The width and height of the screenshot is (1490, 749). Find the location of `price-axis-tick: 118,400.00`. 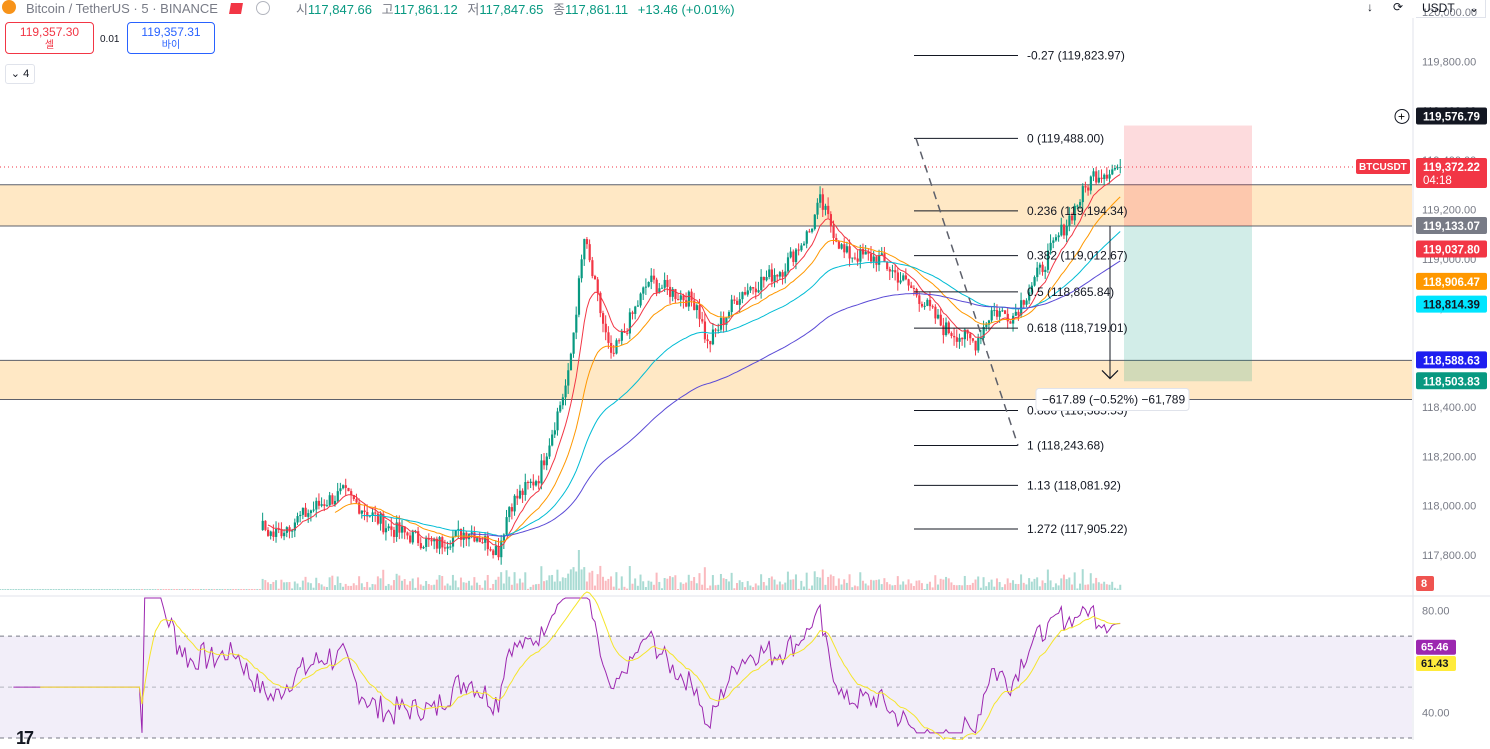

price-axis-tick: 118,400.00 is located at coordinates (1449, 408).